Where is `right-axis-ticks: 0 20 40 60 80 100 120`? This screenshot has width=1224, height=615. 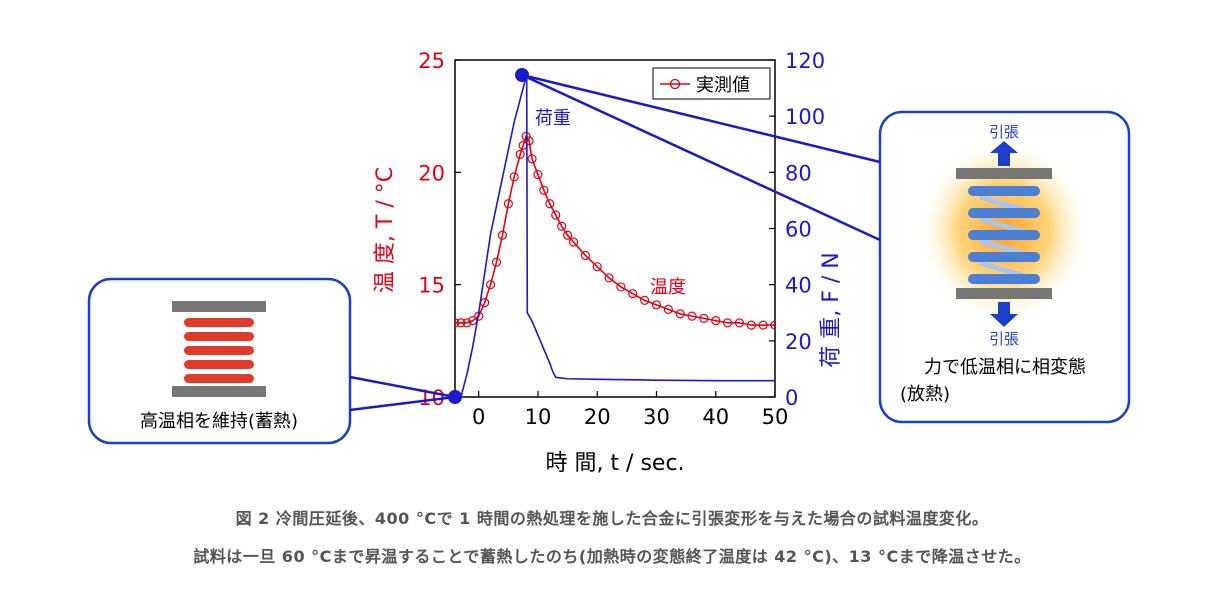 right-axis-ticks: 0 20 40 60 80 100 120 is located at coordinates (797, 229).